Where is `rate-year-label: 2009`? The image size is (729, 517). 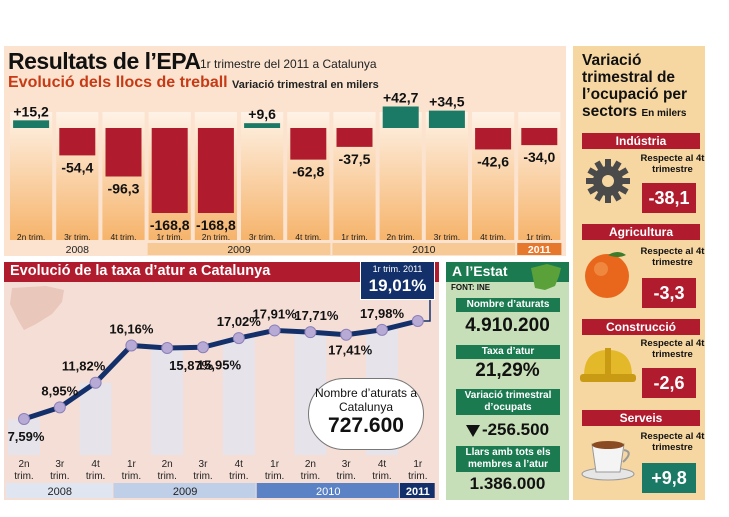 rate-year-label: 2009 is located at coordinates (185, 492).